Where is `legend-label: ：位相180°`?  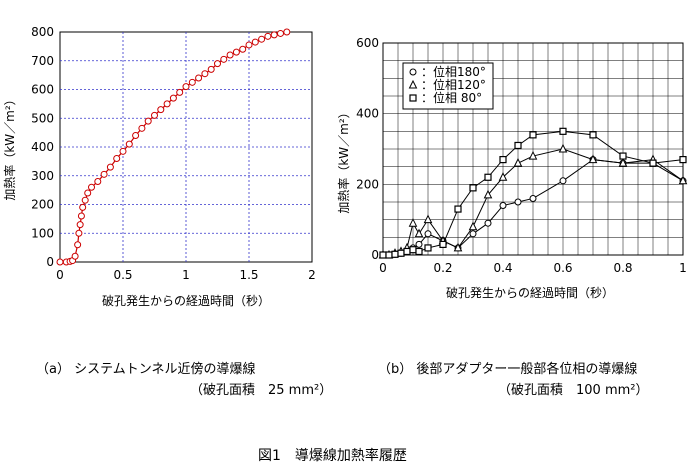
legend-label: ：位相180° is located at coordinates (453, 71).